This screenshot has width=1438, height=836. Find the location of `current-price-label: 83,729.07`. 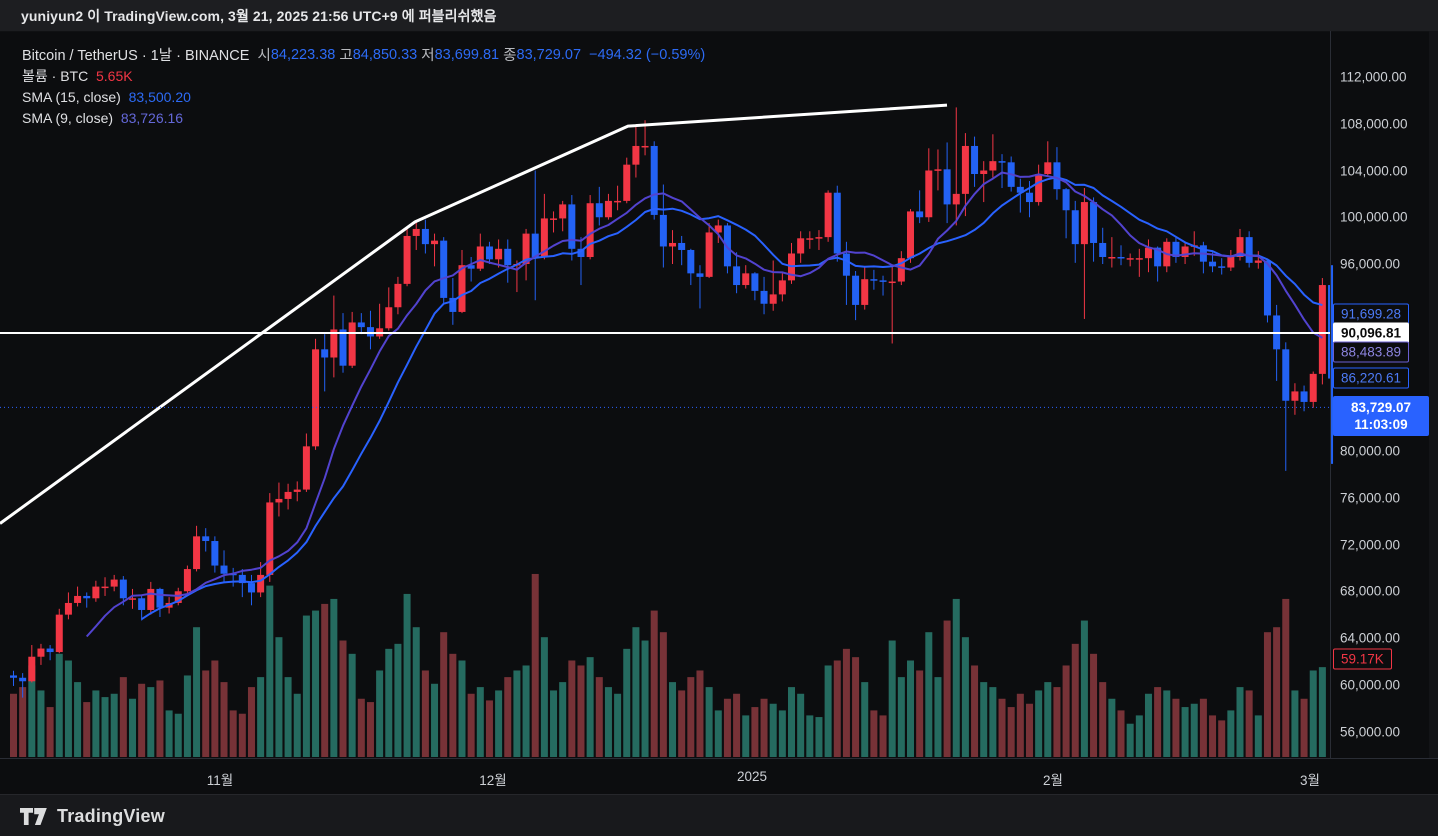

current-price-label: 83,729.07 is located at coordinates (1381, 407).